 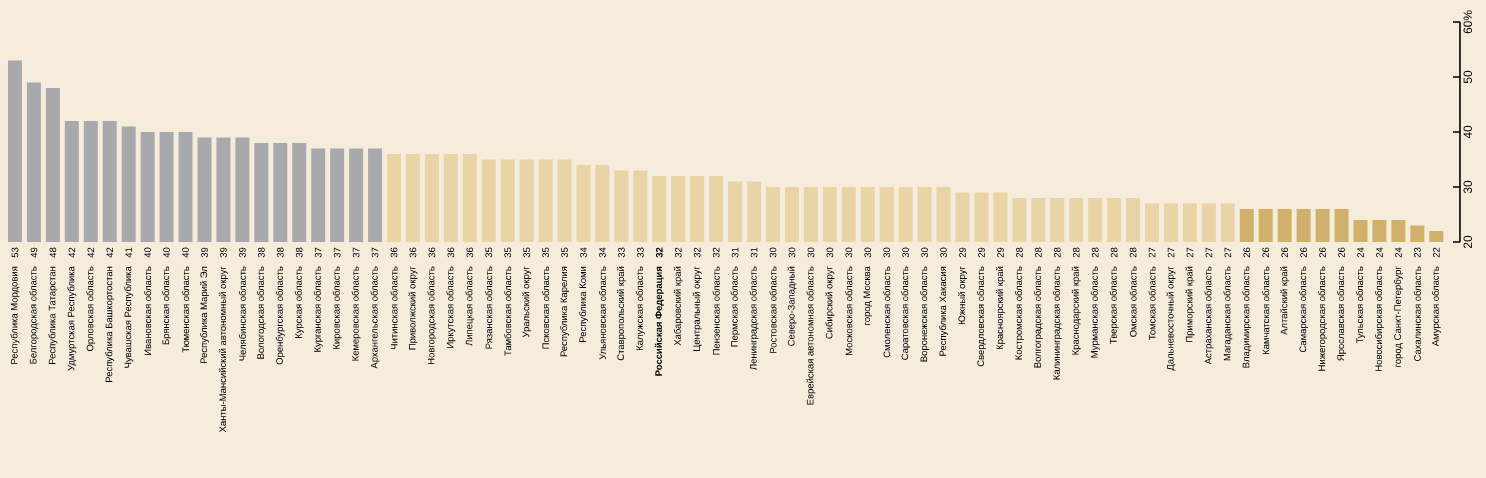 What do you see at coordinates (981, 252) in the screenshot?
I see `data-label: 29` at bounding box center [981, 252].